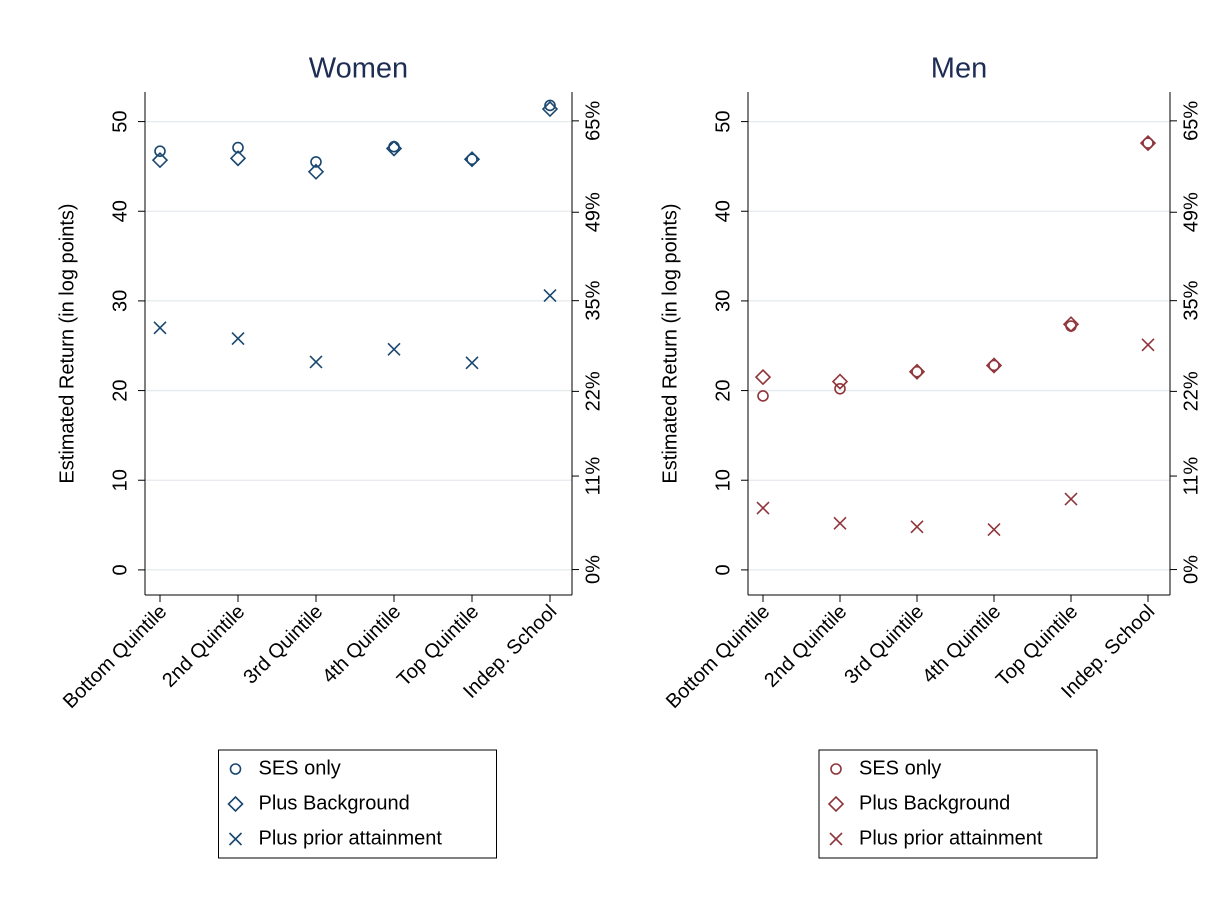  What do you see at coordinates (959, 69) in the screenshot?
I see `chart-title: Men` at bounding box center [959, 69].